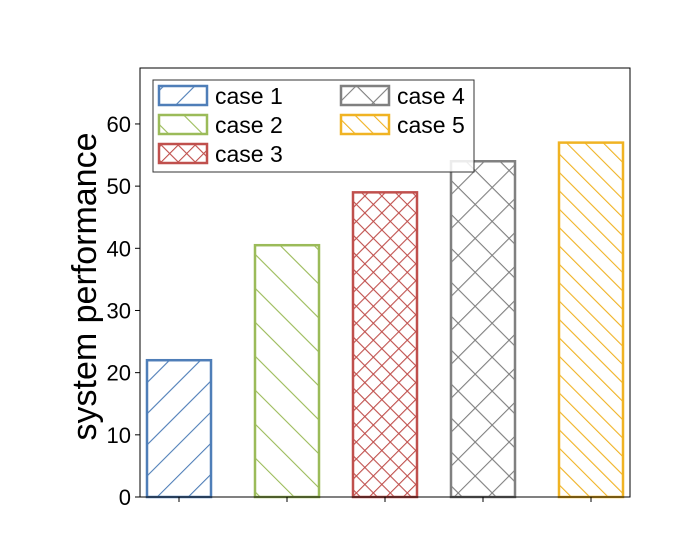  I want to click on legend-label: case 5, so click(431, 125).